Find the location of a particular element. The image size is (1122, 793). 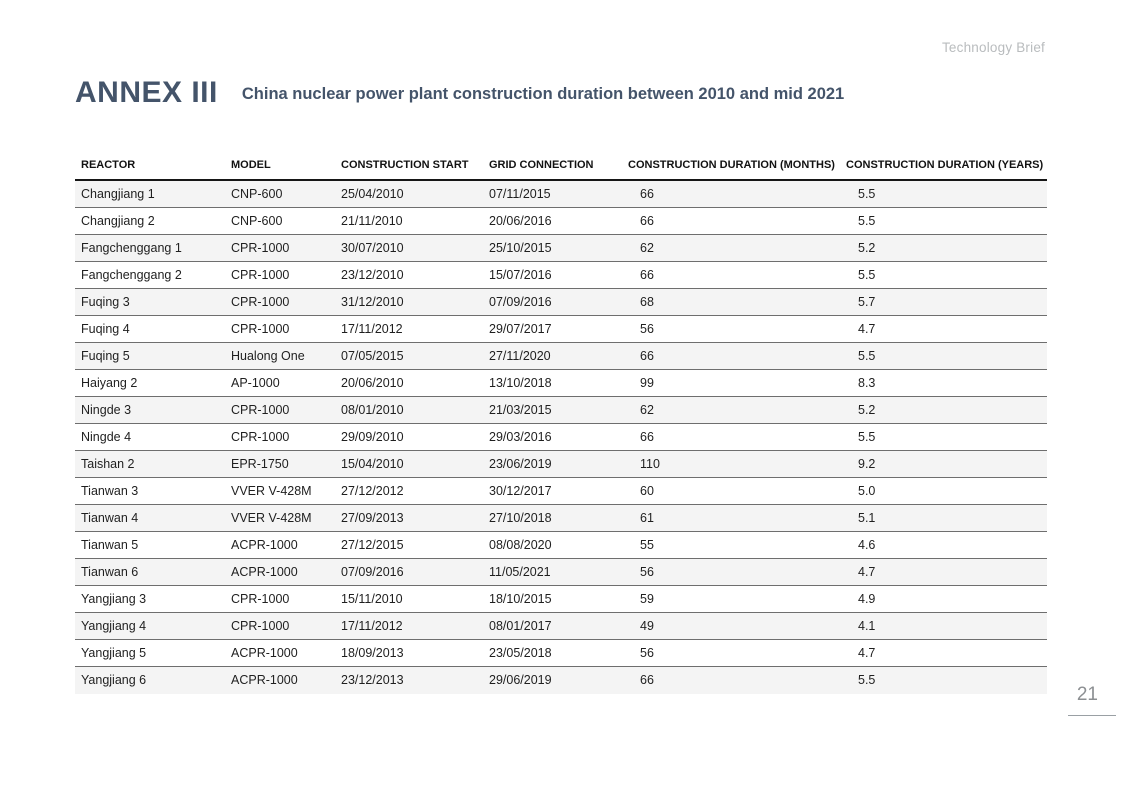

column-header-construction-duration-years: CONSTRUCTION DURATION (YEARS) is located at coordinates (943, 166).